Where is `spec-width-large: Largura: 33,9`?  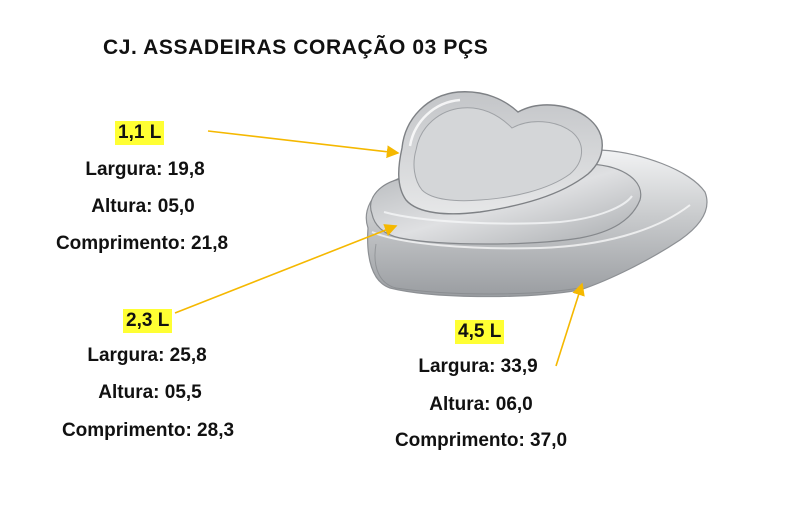 spec-width-large: Largura: 33,9 is located at coordinates (478, 366).